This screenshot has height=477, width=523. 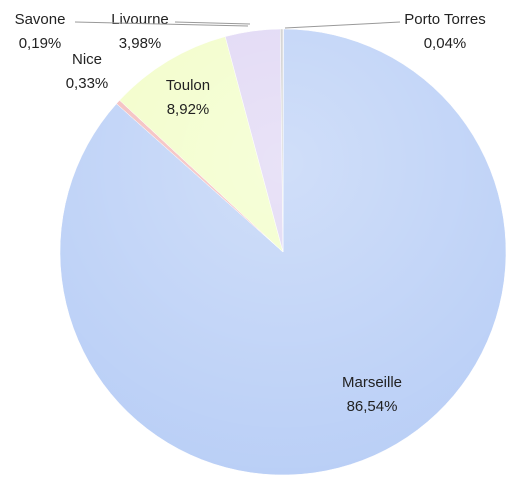 I want to click on data-label-value: 0,33%, so click(x=87, y=83).